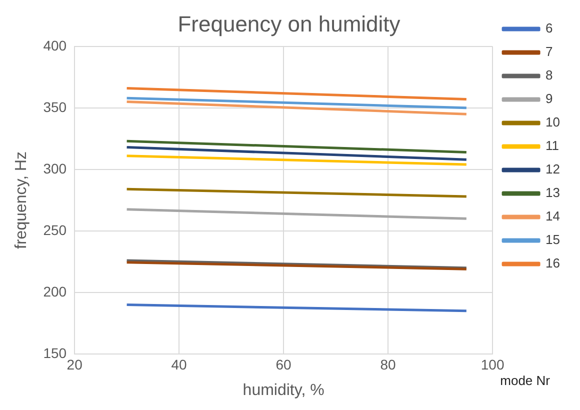 The width and height of the screenshot is (580, 410). Describe the element at coordinates (74, 364) in the screenshot. I see `x-tick-label: 20` at that location.